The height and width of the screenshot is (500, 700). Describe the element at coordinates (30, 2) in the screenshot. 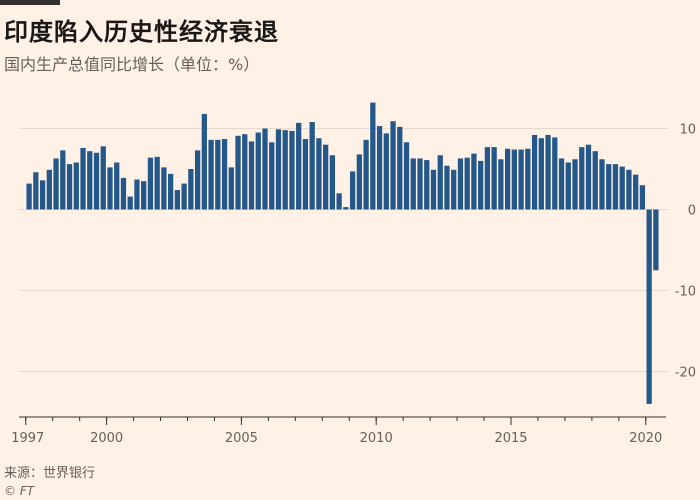

I see `ft-top-bar` at that location.